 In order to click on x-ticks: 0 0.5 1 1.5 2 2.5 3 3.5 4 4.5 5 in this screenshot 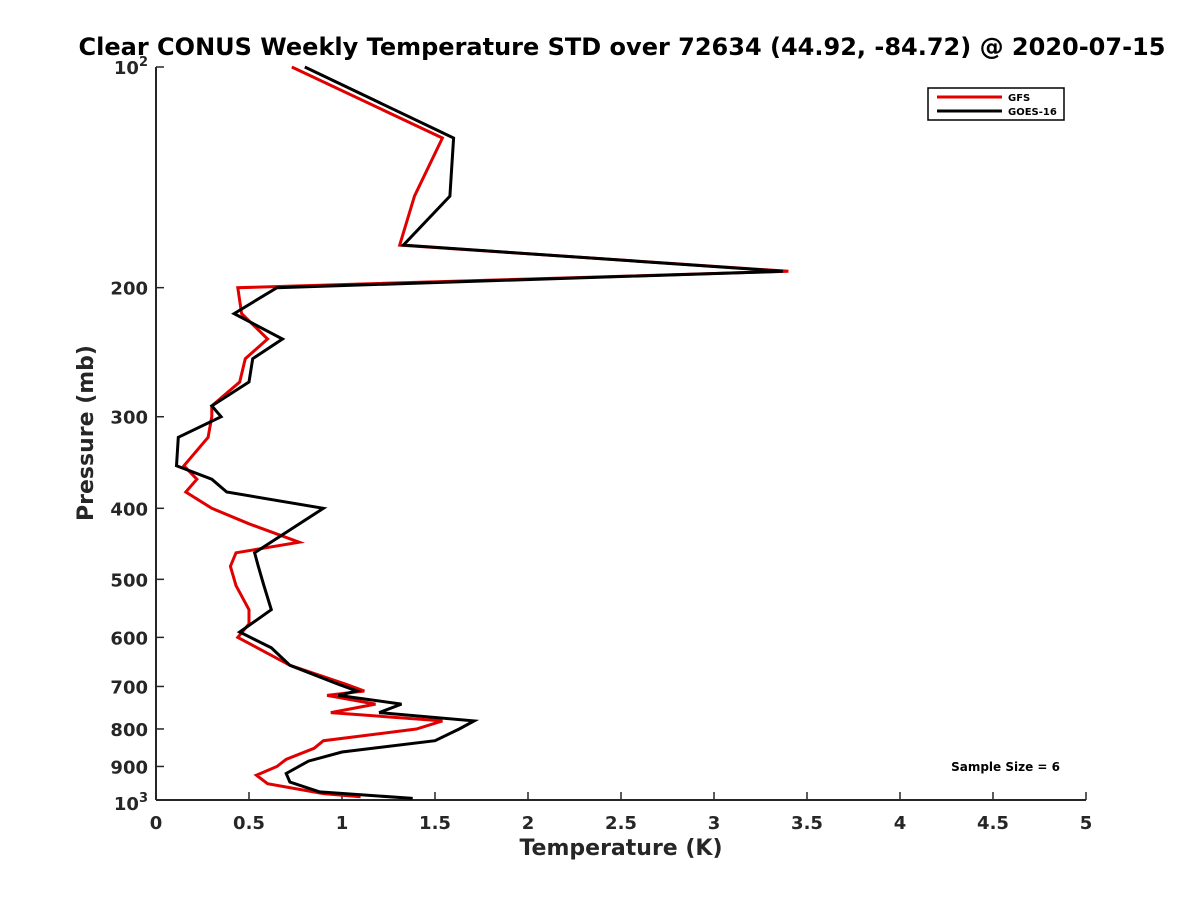, I will do `click(621, 813)`.